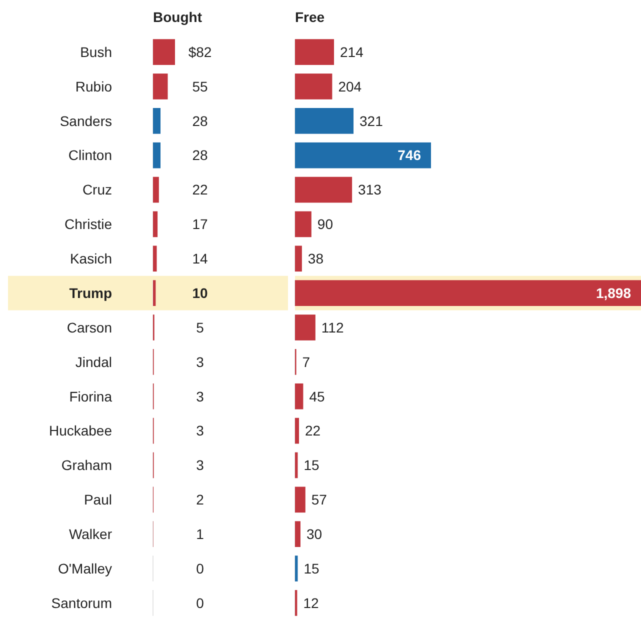  Describe the element at coordinates (177, 17) in the screenshot. I see `chart-title: Bought` at that location.